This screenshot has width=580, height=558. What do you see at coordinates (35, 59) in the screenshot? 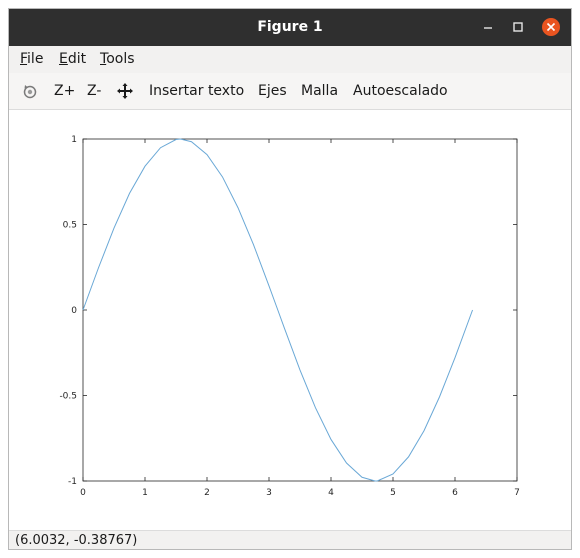
I see `menu-file-label: ile` at bounding box center [35, 59].